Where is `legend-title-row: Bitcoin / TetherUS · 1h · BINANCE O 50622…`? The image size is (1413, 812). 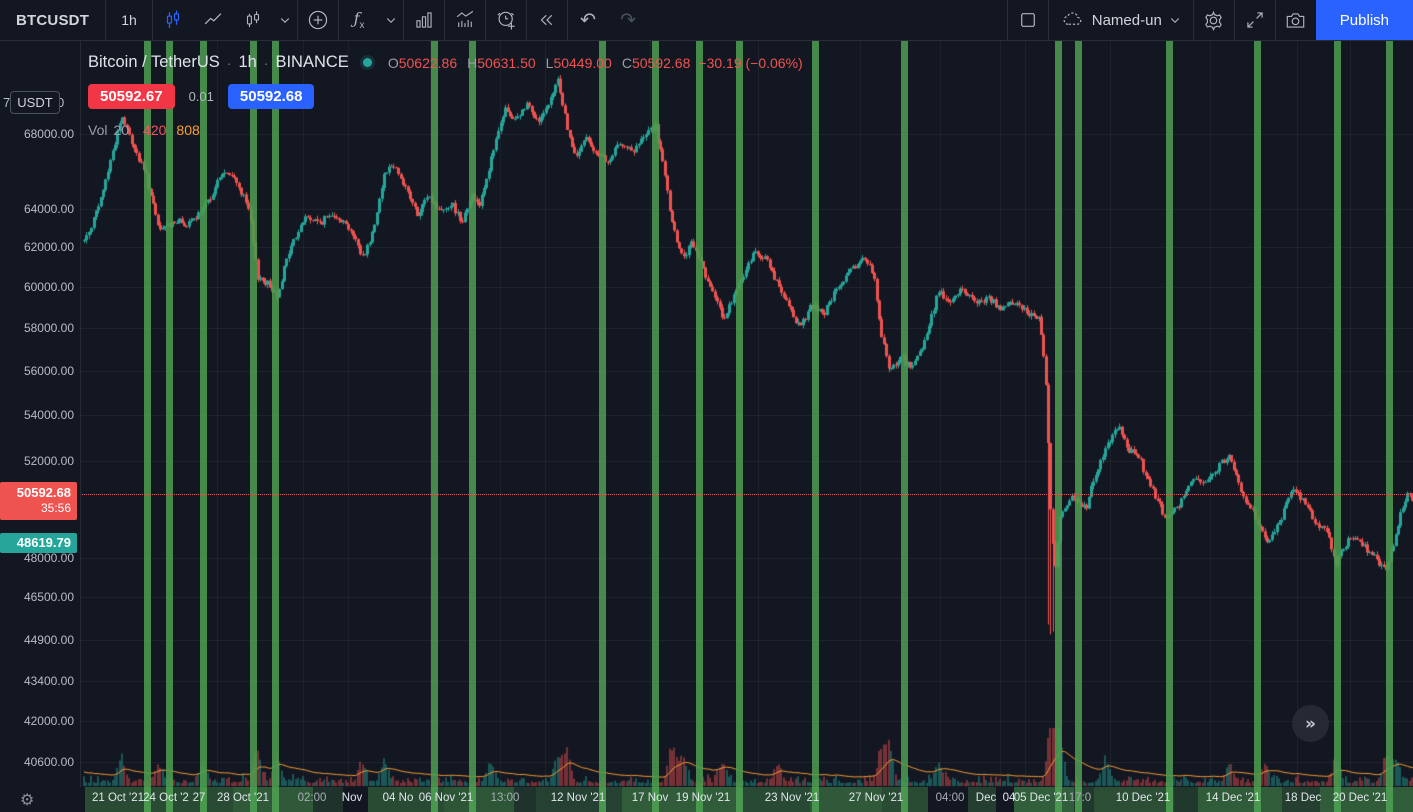 legend-title-row: Bitcoin / TetherUS · 1h · BINANCE O 50622… is located at coordinates (445, 62).